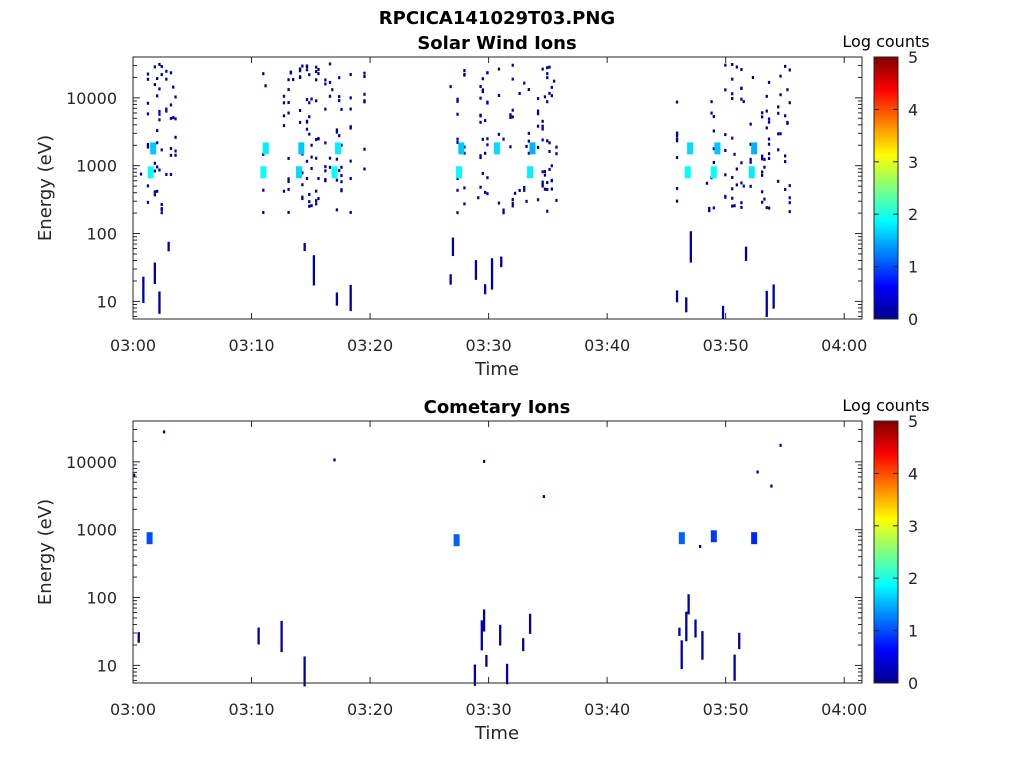 The image size is (1024, 768). What do you see at coordinates (844, 709) in the screenshot?
I see `x-tick-label: 04:00` at bounding box center [844, 709].